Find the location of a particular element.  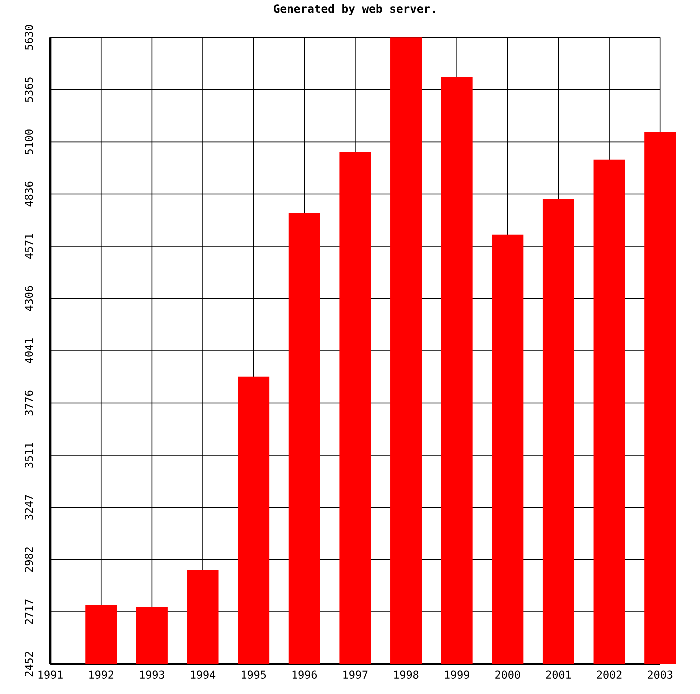

x-tick-label: 2003 is located at coordinates (660, 674).